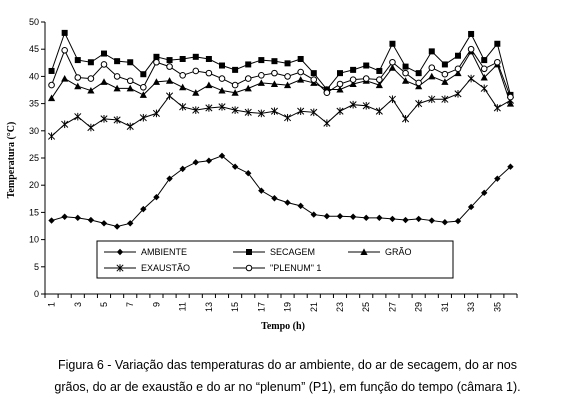  What do you see at coordinates (164, 252) in the screenshot?
I see `legend-label: AMBIENTE` at bounding box center [164, 252].